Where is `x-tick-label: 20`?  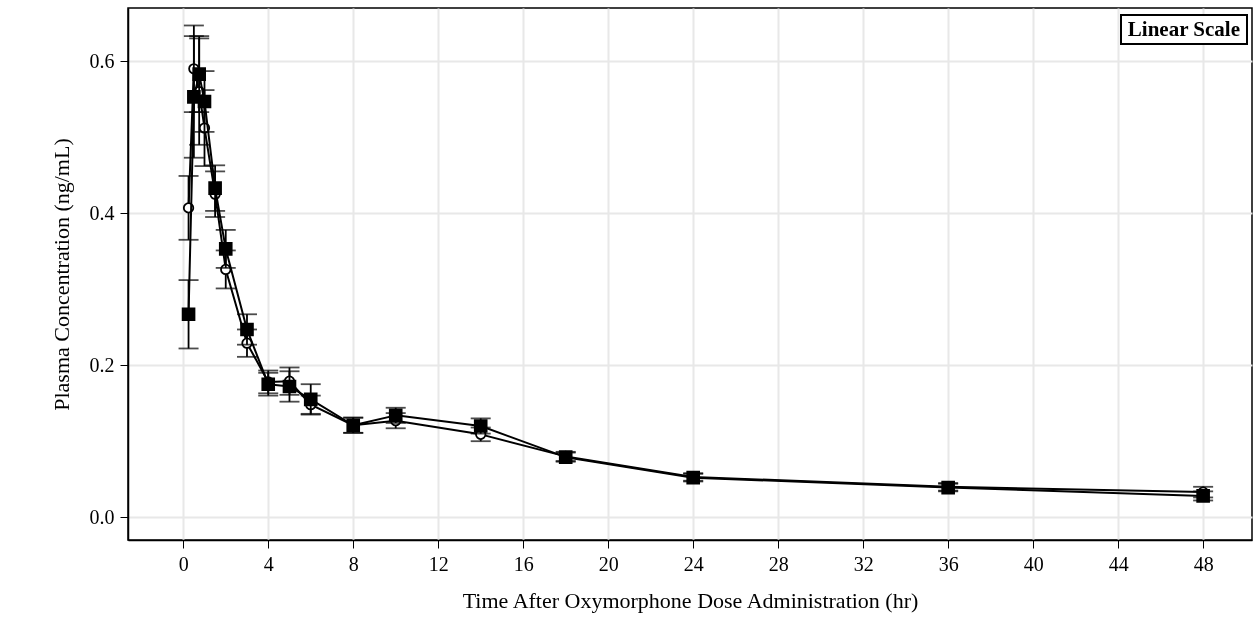
x-tick-label: 20 is located at coordinates (608, 563).